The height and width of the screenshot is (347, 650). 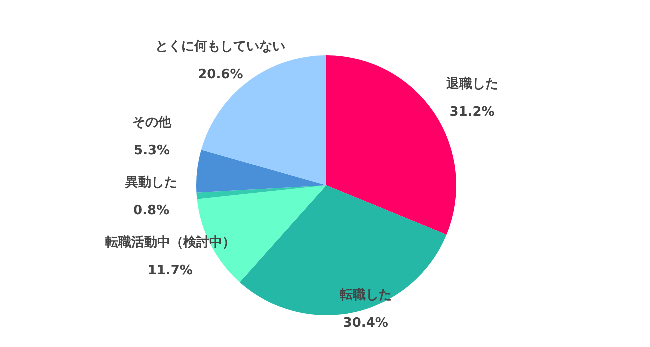 What do you see at coordinates (152, 150) in the screenshot?
I see `data-label: 5.3%` at bounding box center [152, 150].